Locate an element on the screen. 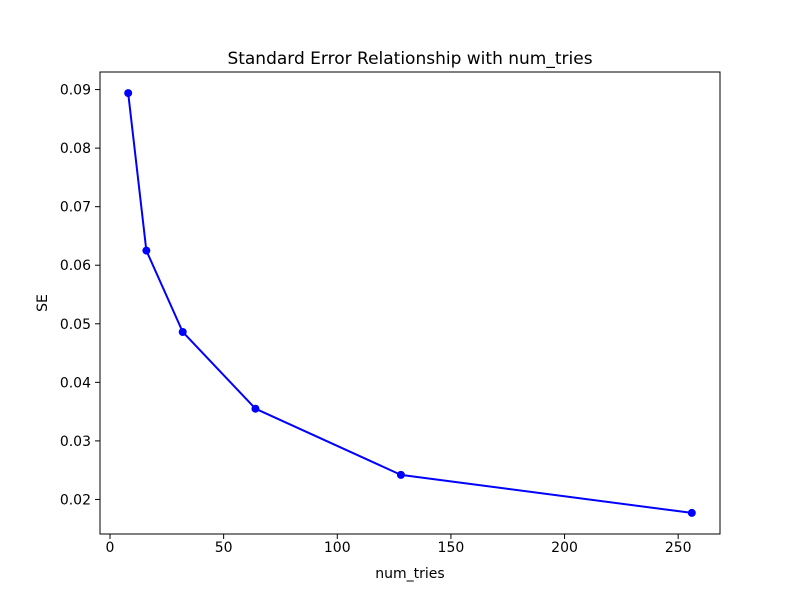 This screenshot has height=600, width=800. x-tick-label: 100 is located at coordinates (337, 548).